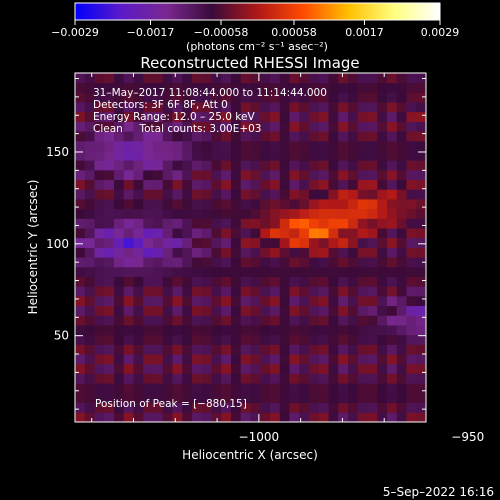 This screenshot has height=500, width=500. I want to click on solar-limb-curve, so click(482, 251).